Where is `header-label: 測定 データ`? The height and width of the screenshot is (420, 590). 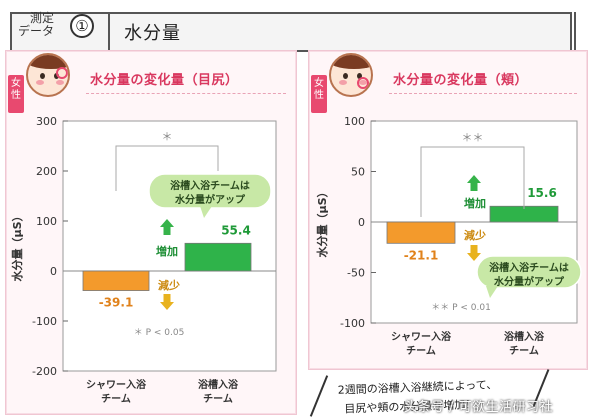 header-label: 測定 データ is located at coordinates (43, 25).